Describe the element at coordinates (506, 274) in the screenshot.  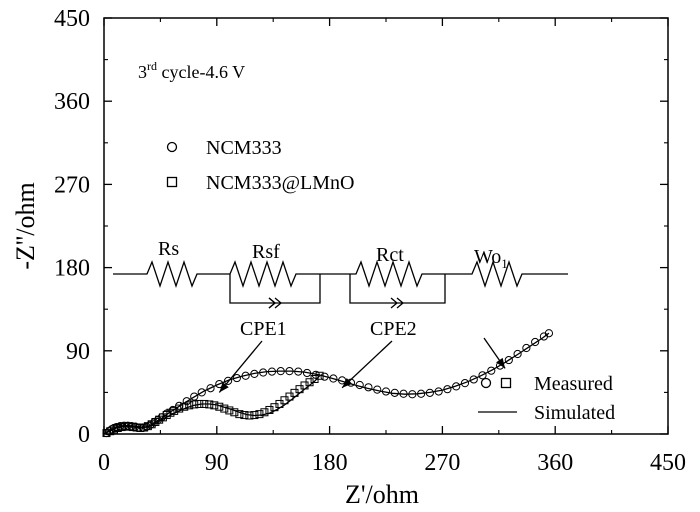
I see `circuit-wo-element` at that location.